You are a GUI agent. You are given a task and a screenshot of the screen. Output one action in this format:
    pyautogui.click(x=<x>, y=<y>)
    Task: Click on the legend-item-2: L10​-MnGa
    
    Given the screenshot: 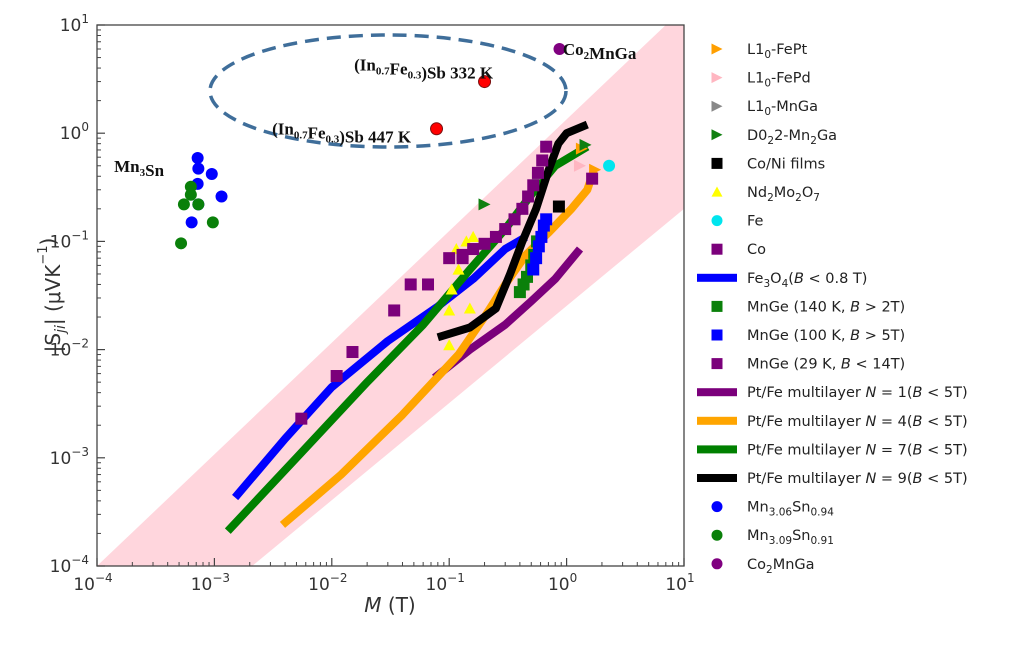 What is the action you would take?
    pyautogui.click(x=764, y=108)
    